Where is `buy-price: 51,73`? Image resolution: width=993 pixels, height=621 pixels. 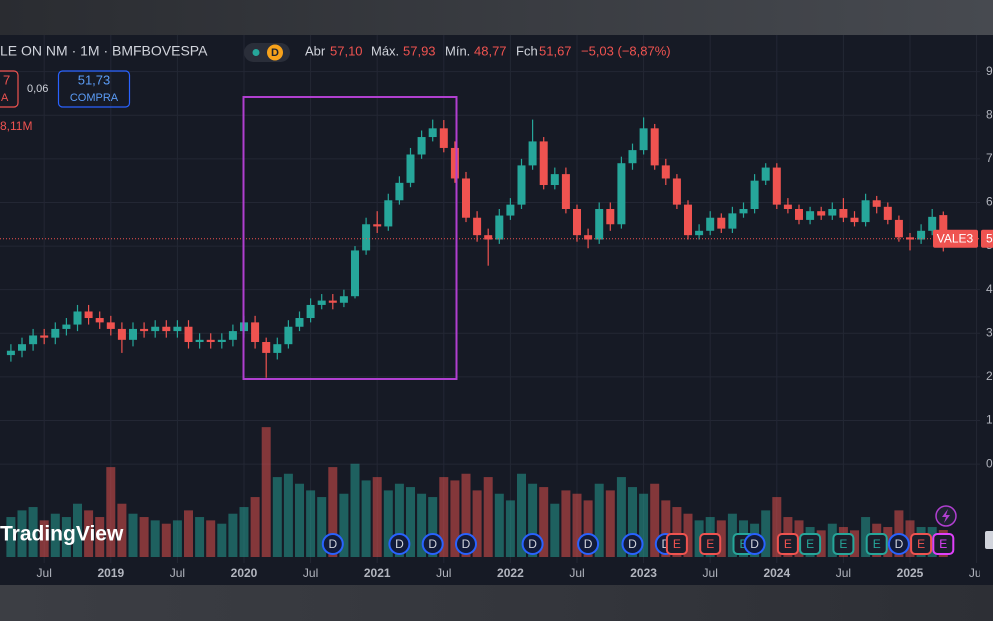
buy-price: 51,73 is located at coordinates (94, 79).